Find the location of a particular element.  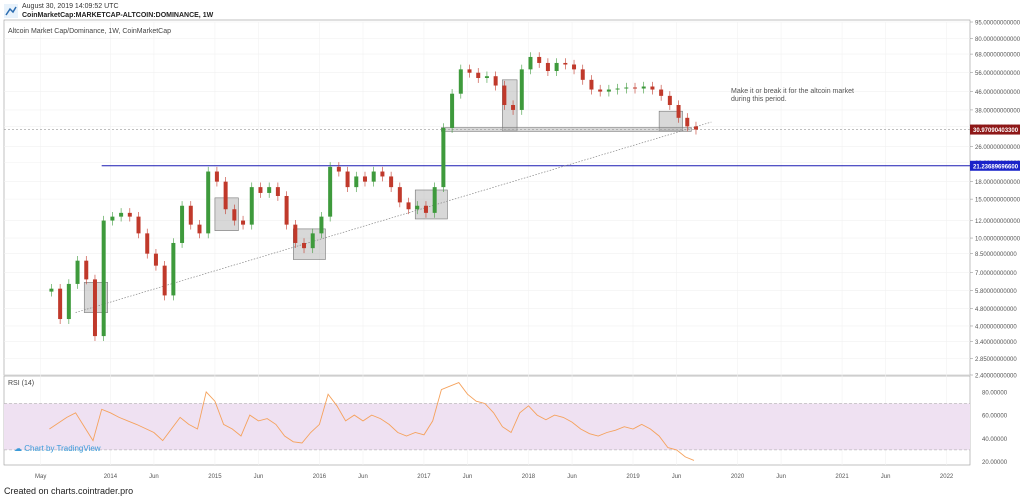

rsi-band is located at coordinates (487, 427).